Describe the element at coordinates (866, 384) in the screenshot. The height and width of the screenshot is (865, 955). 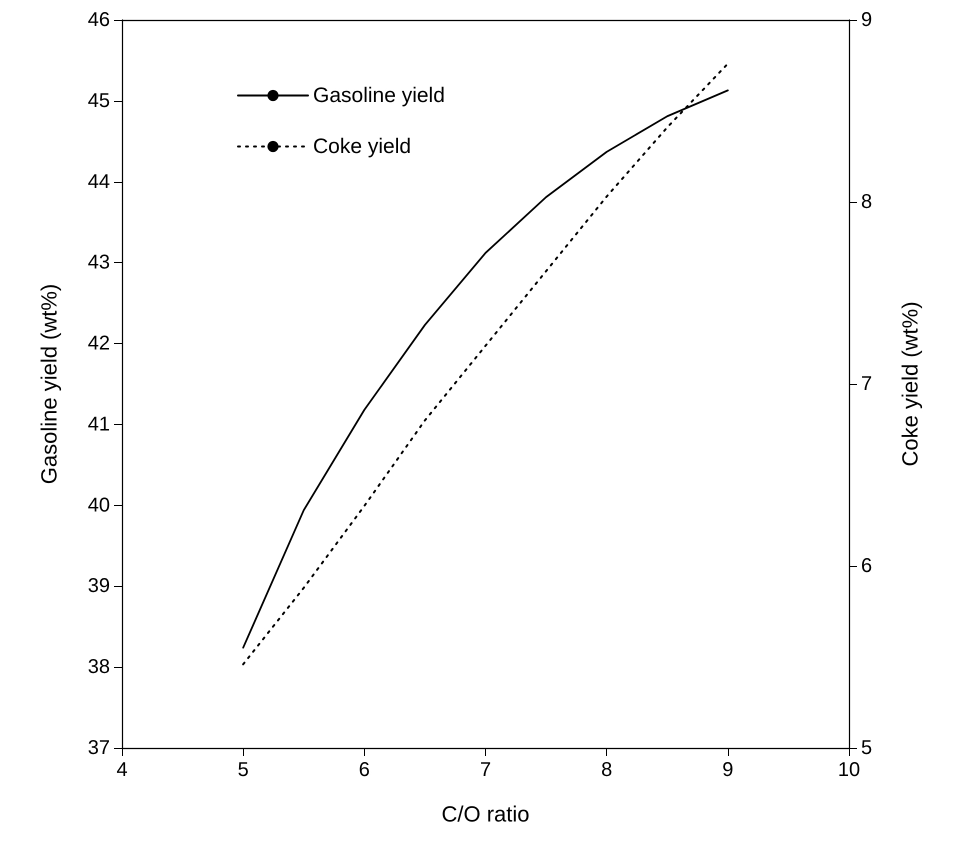
I see `y2-tick-label: 7` at that location.